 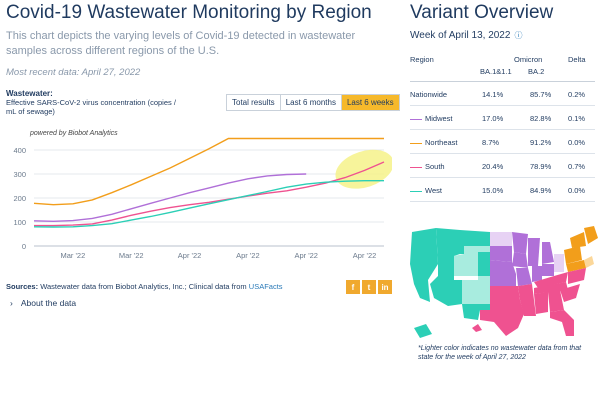 I want to click on header-omicron: Omicron, so click(x=528, y=59).